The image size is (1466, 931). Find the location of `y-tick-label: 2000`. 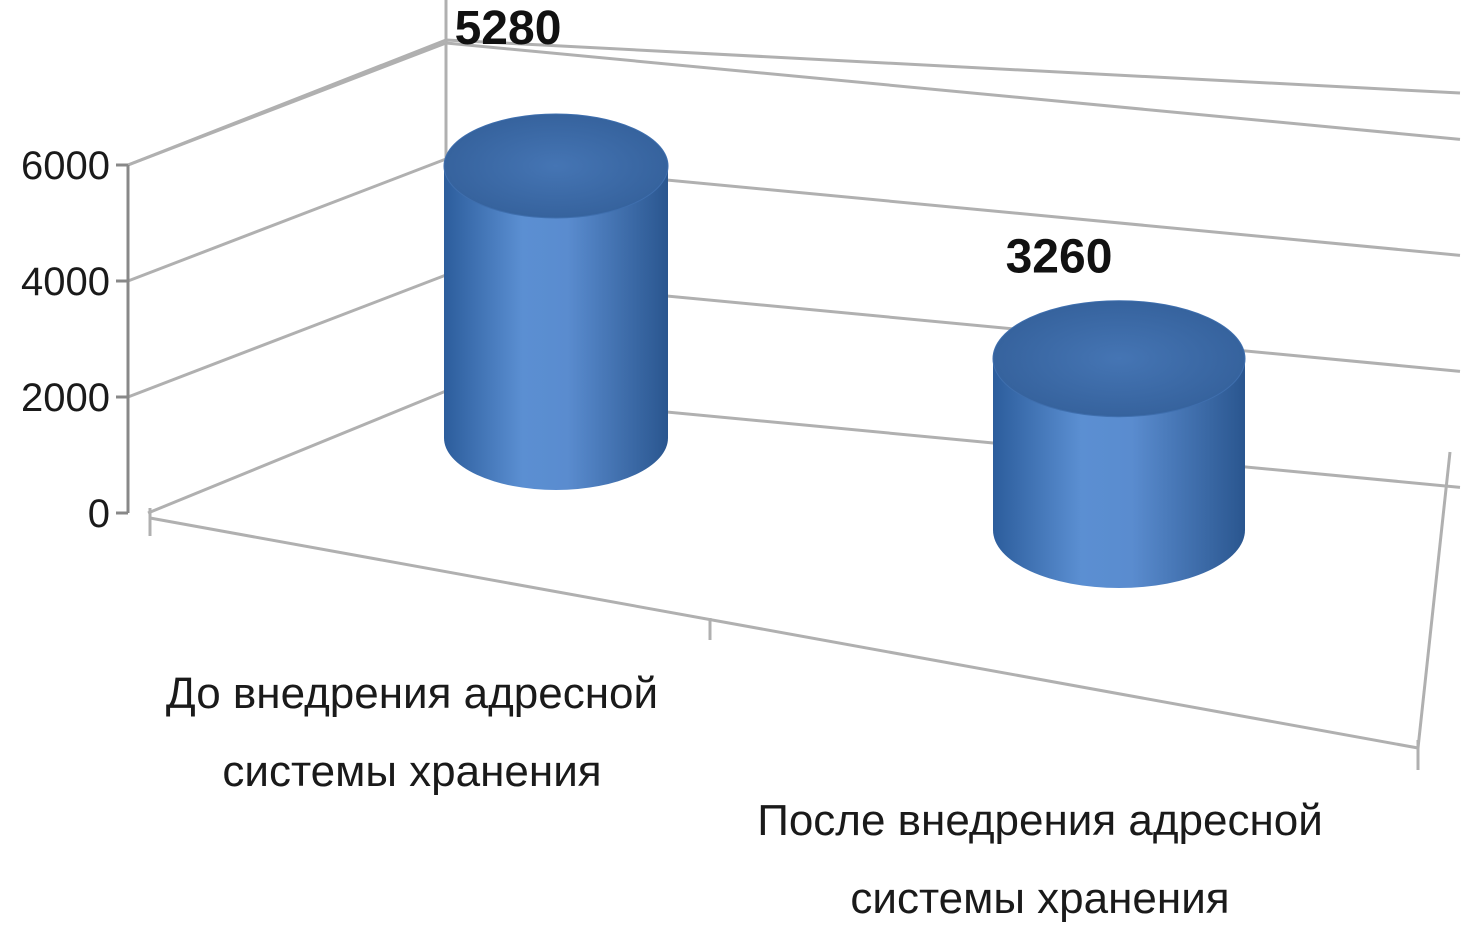

y-tick-label: 2000 is located at coordinates (65, 398).